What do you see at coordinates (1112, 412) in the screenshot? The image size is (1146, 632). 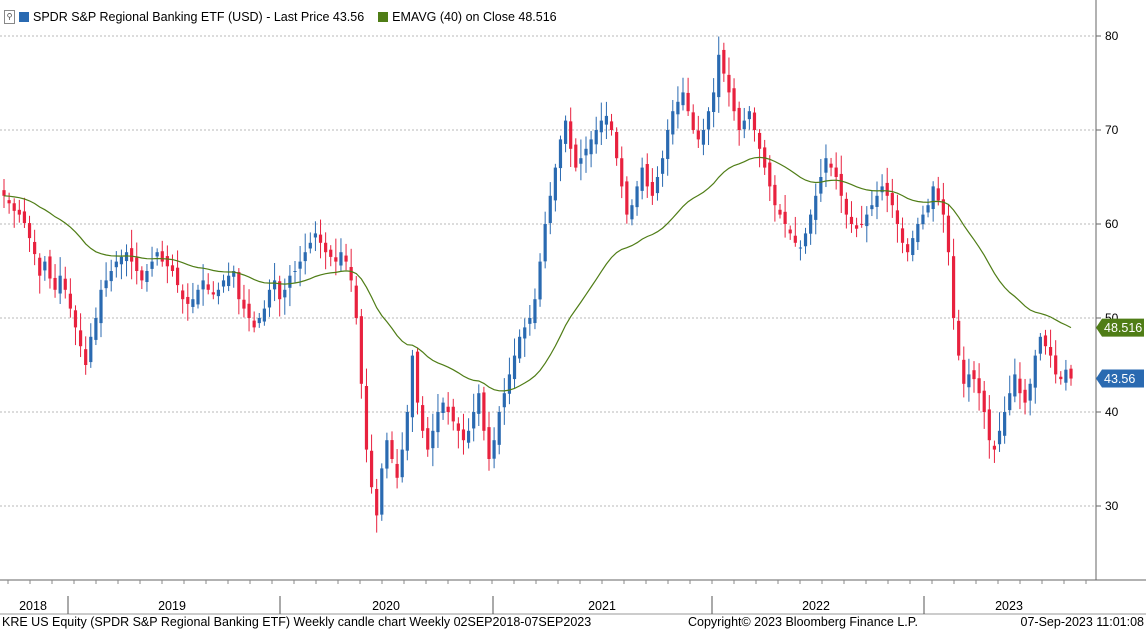 I see `y-tick-label: 40` at bounding box center [1112, 412].